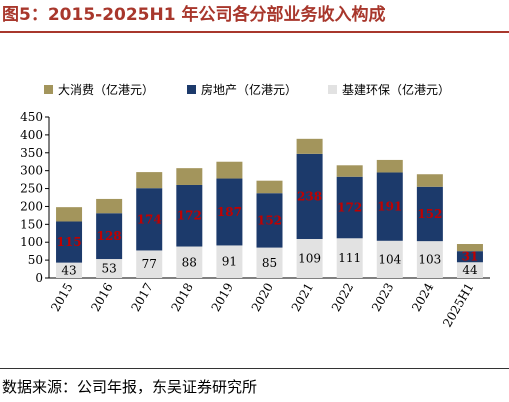  Describe the element at coordinates (182, 297) in the screenshot. I see `x-tick-label-2018: 2018` at that location.